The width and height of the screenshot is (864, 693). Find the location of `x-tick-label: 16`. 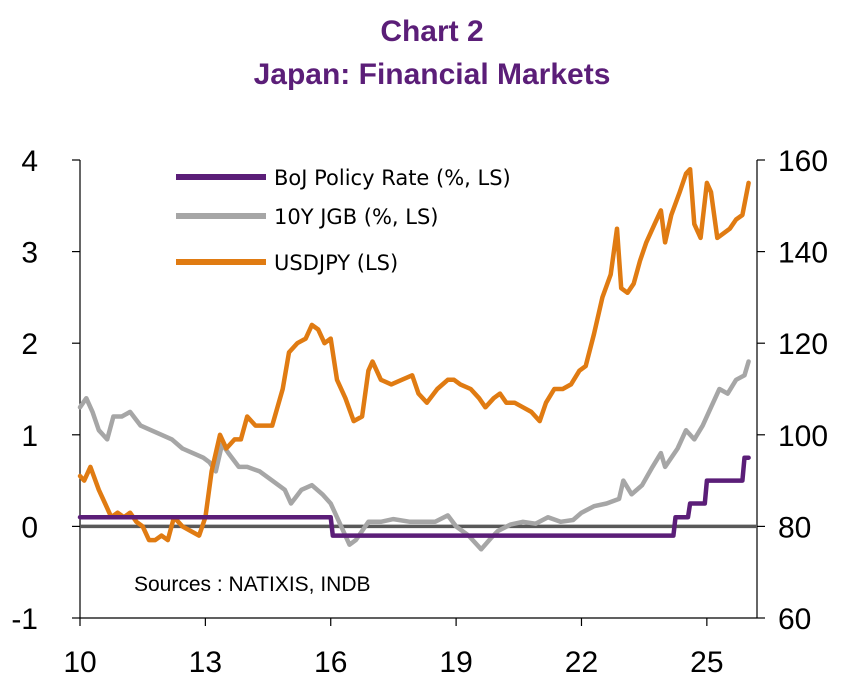

x-tick-label: 16 is located at coordinates (330, 662).